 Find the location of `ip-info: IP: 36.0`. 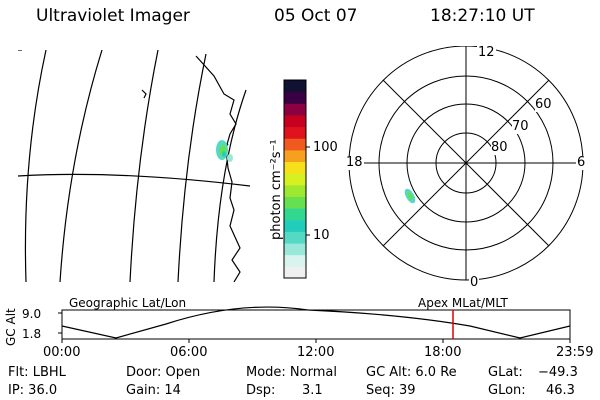

ip-info: IP: 36.0 is located at coordinates (33, 390).